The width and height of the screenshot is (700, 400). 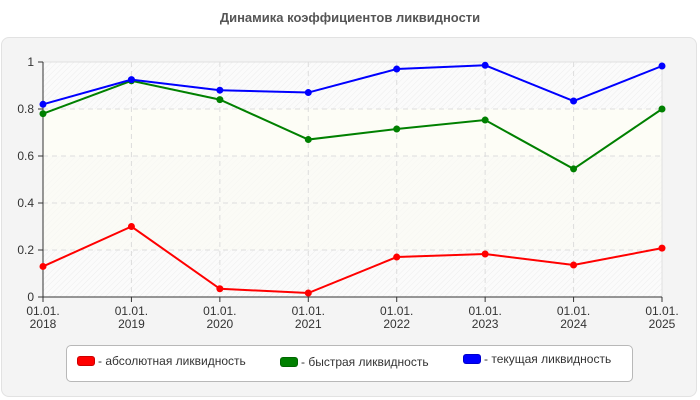 I want to click on y-tick-label: 0, so click(x=30, y=297).